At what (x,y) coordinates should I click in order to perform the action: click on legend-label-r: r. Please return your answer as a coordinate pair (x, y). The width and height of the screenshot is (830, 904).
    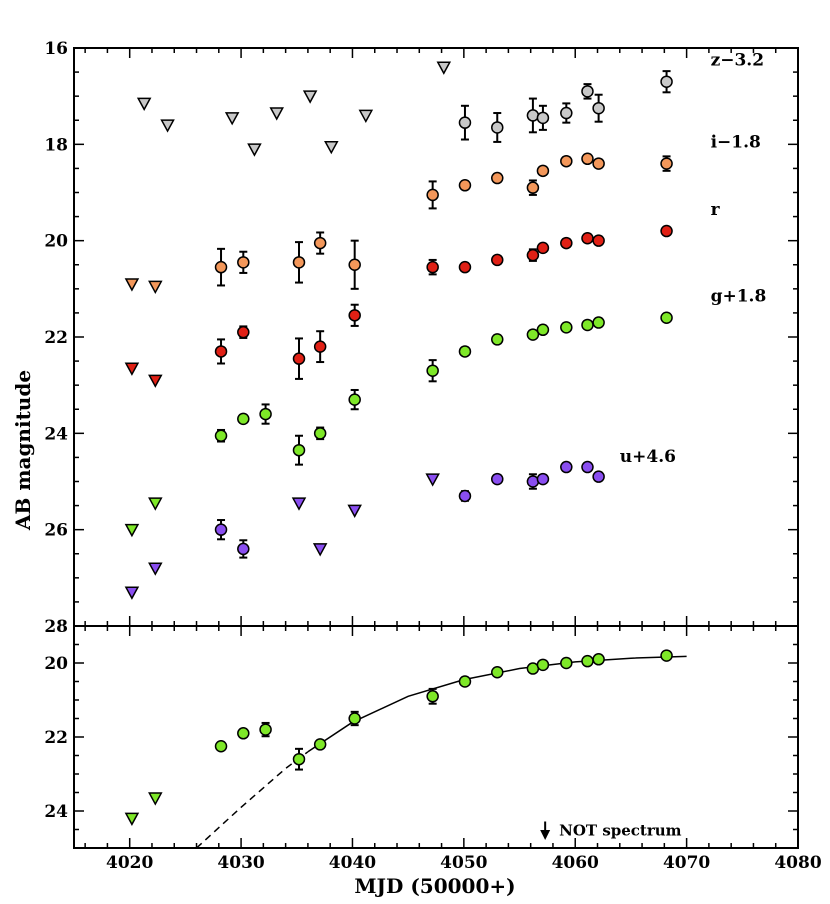
    Looking at the image, I should click on (716, 210).